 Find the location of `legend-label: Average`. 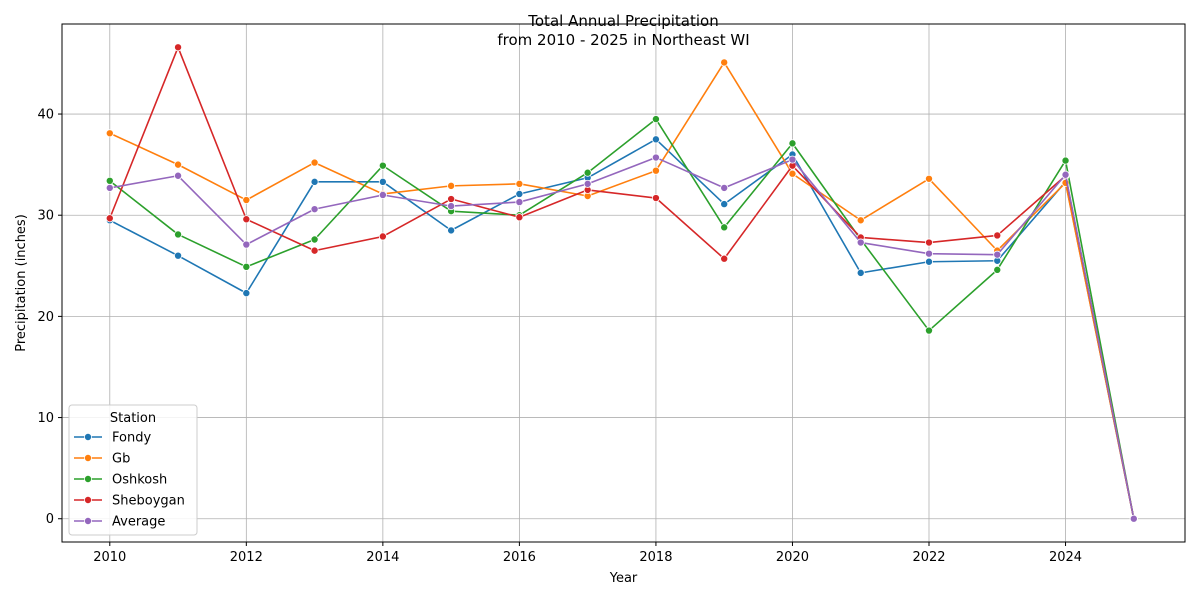

legend-label: Average is located at coordinates (138, 522).